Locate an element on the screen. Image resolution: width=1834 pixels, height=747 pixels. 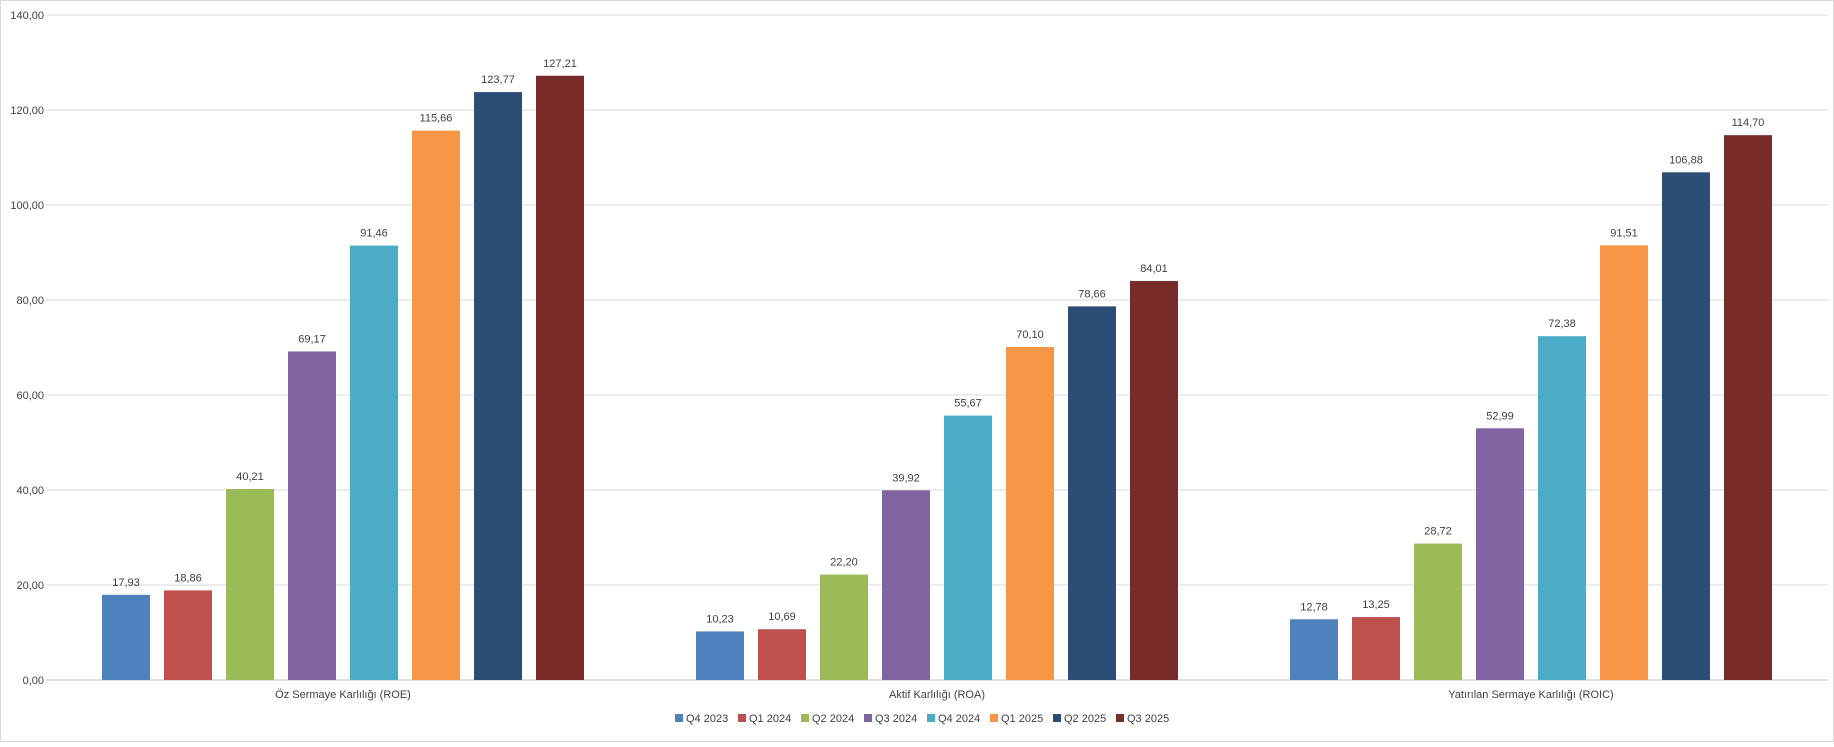
data-label: 17,93 is located at coordinates (126, 583).